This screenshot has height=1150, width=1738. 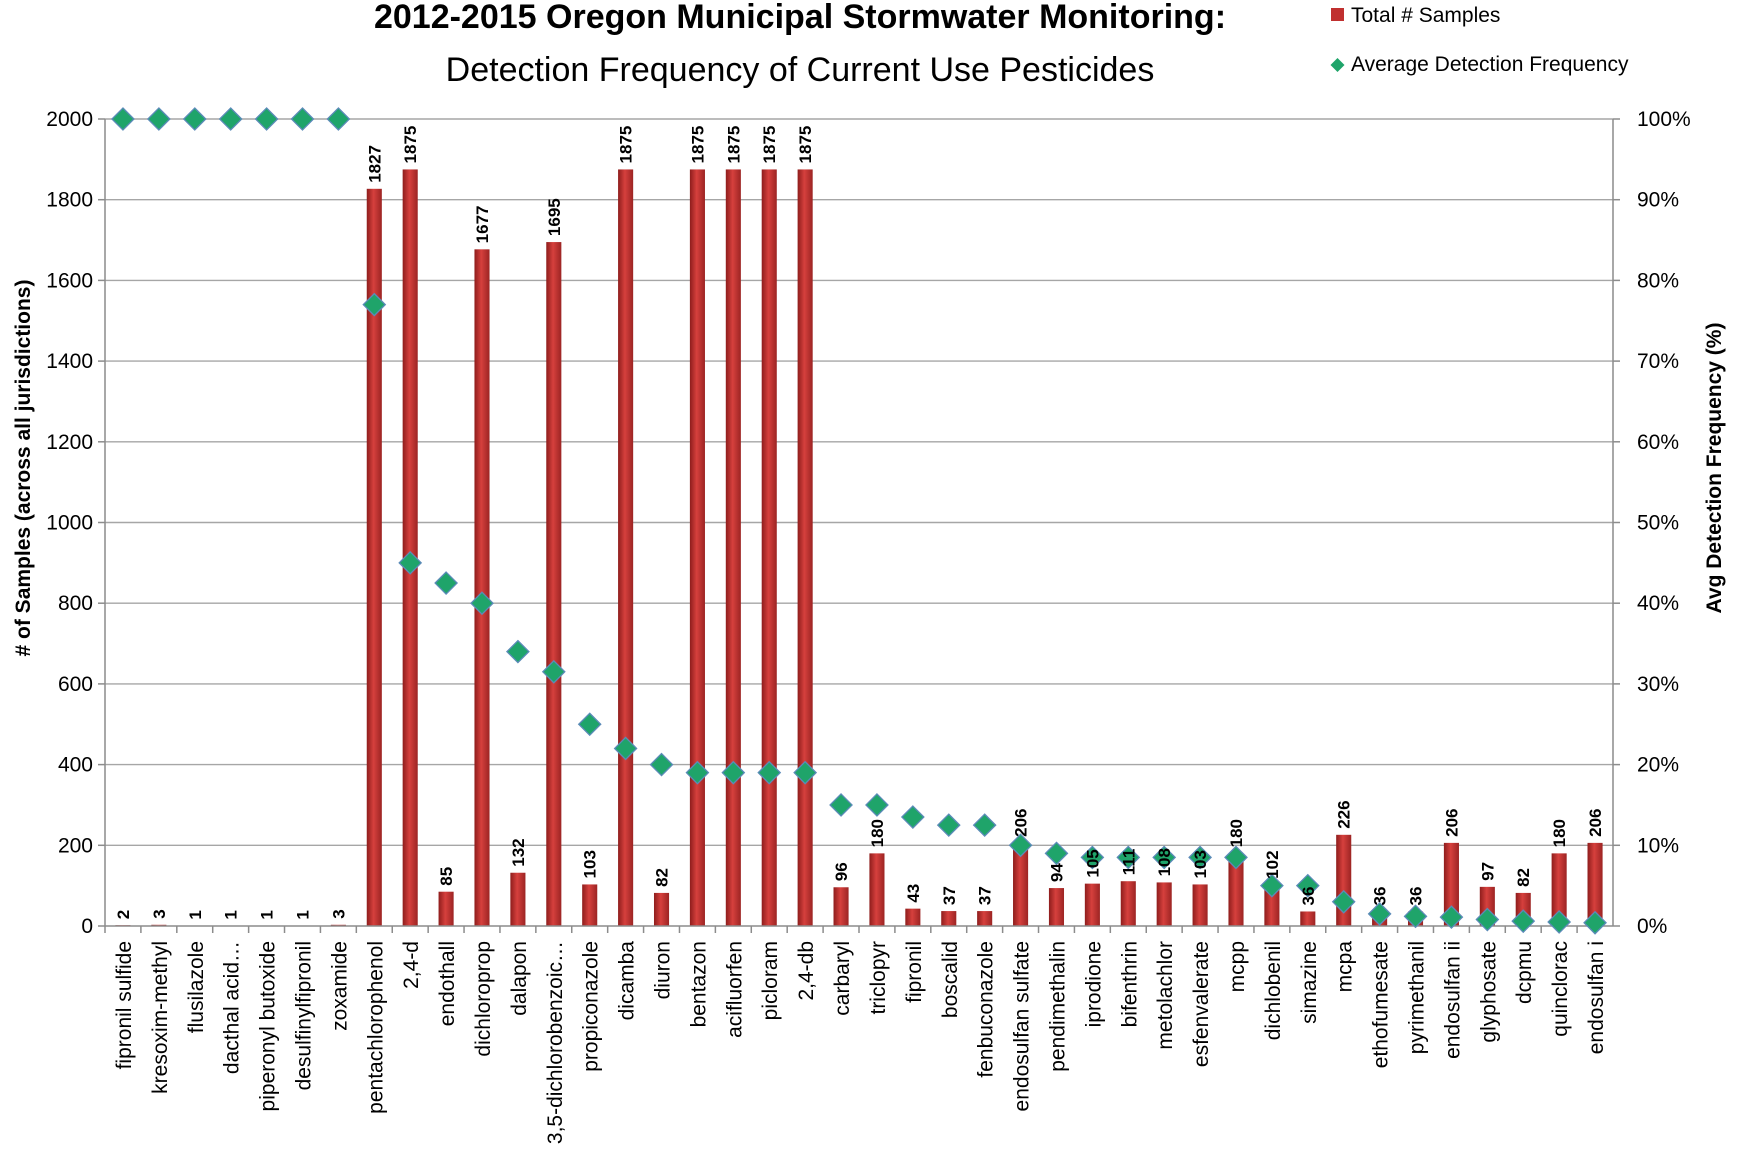 I want to click on x-category-label: bentazon, so click(x=698, y=984).